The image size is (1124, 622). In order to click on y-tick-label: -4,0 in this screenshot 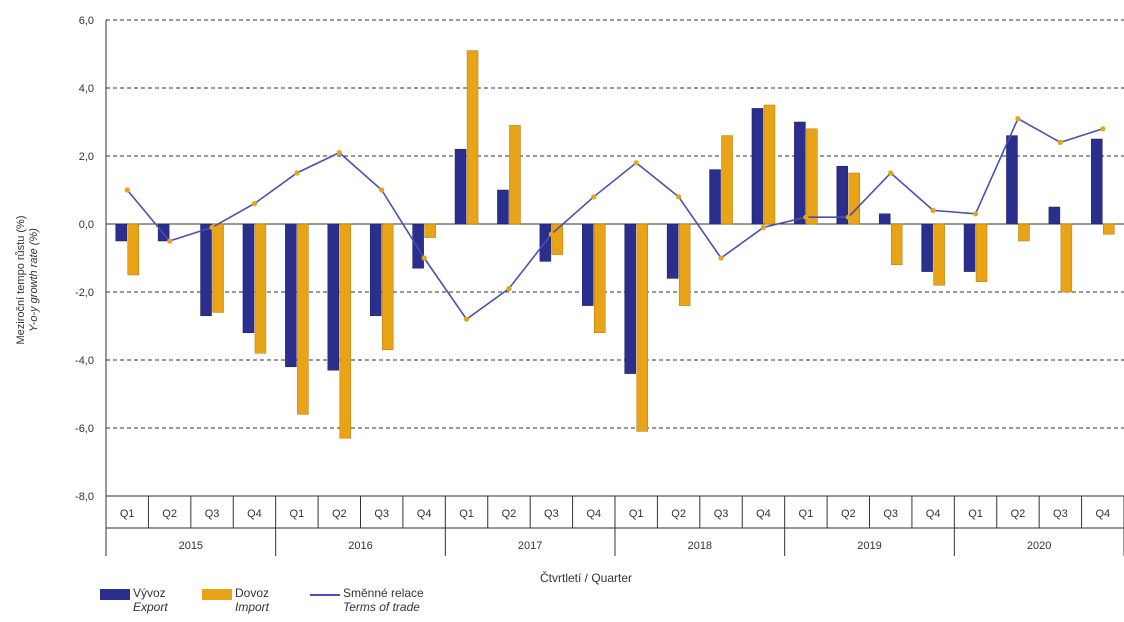, I will do `click(84, 361)`.